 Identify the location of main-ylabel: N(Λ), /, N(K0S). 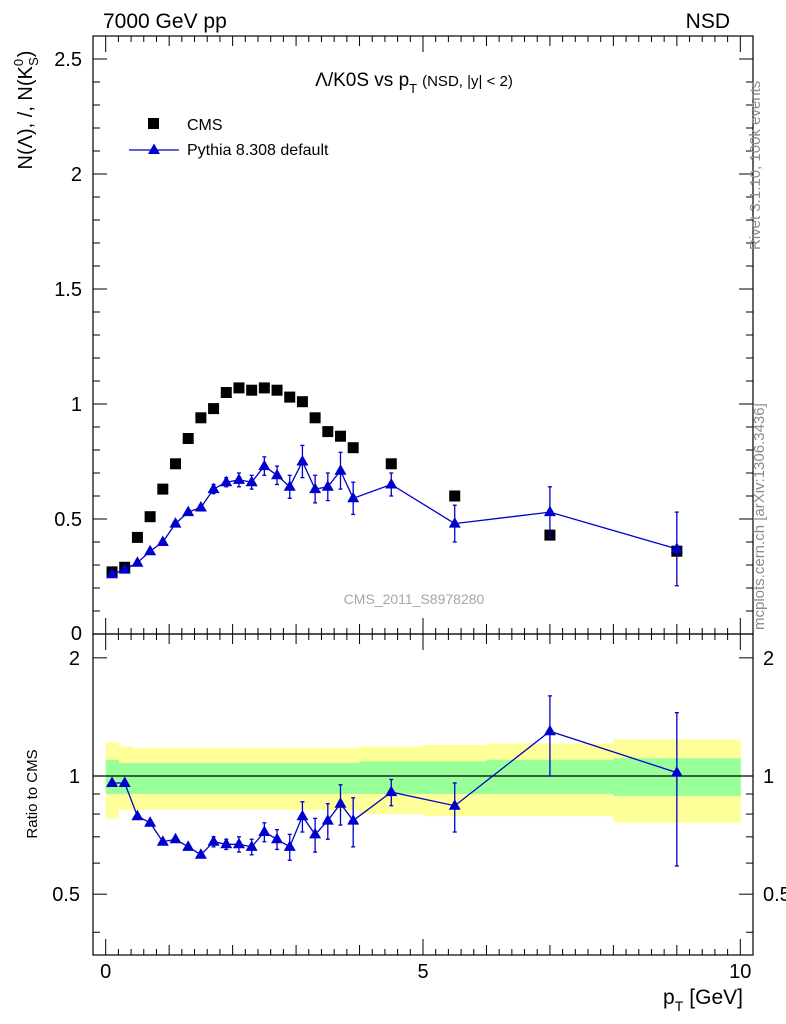
(26, 110).